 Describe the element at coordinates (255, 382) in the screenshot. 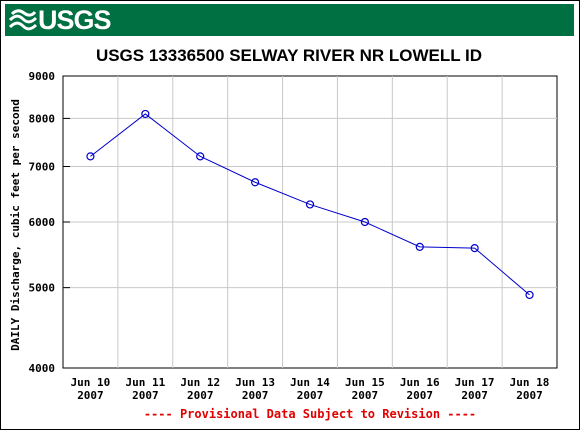

I see `x-tick-label: Jun 13` at that location.